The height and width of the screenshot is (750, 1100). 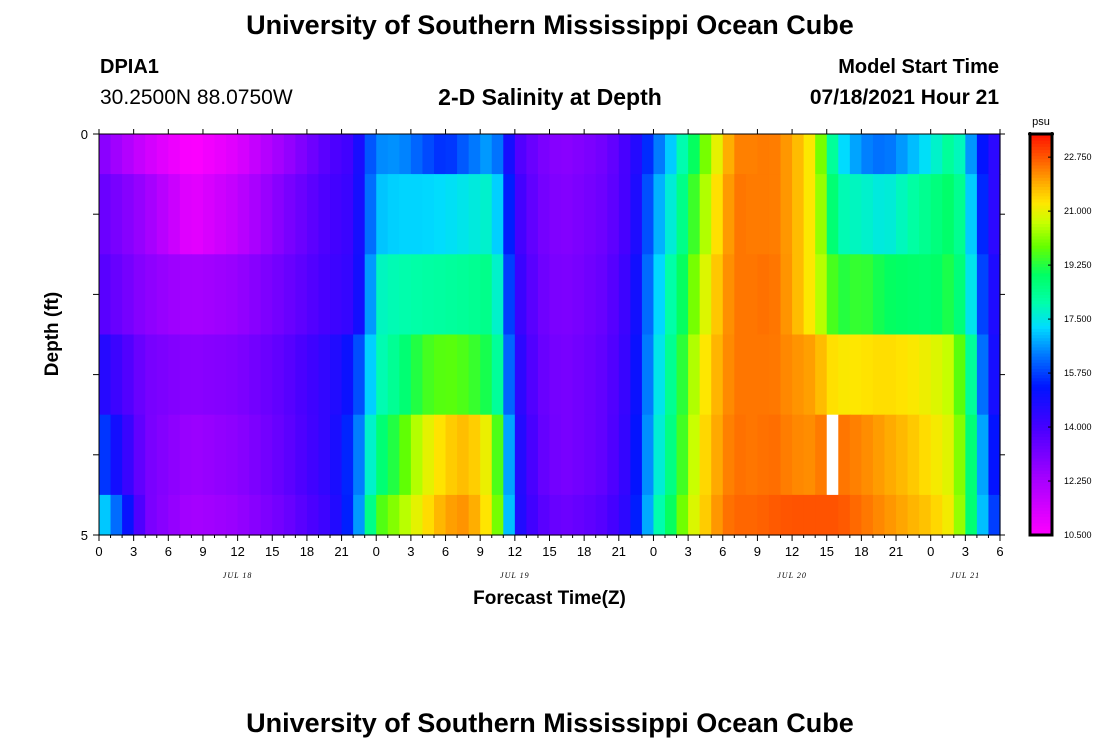 What do you see at coordinates (1052, 134) in the screenshot?
I see `colorbar-corner-dot` at bounding box center [1052, 134].